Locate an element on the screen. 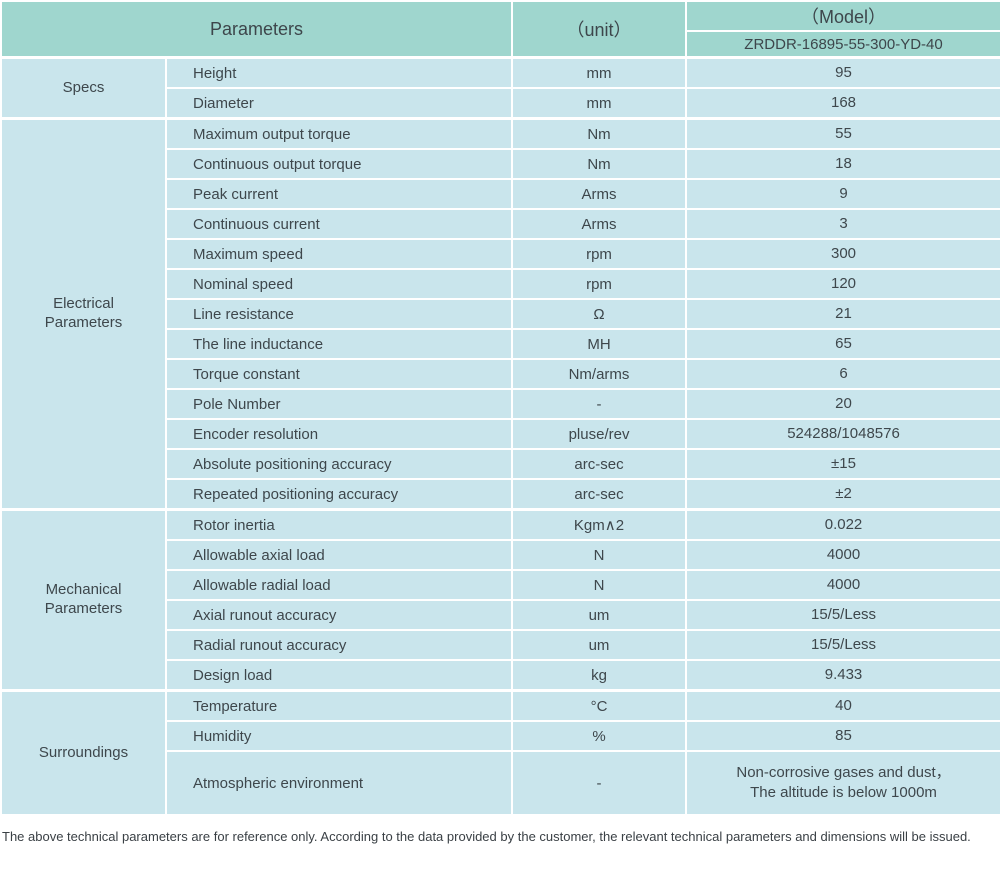  param-cell: Allowable axial load is located at coordinates (339, 555).